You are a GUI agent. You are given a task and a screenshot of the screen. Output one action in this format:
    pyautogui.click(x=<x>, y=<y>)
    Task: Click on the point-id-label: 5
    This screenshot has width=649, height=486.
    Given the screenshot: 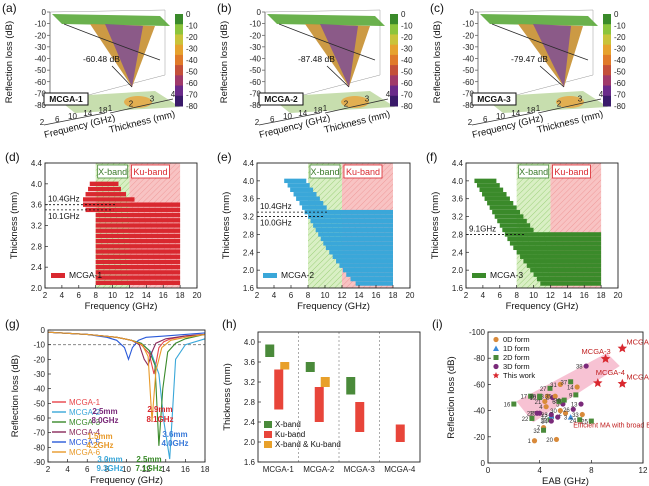 What is the action you would take?
    pyautogui.click(x=558, y=406)
    